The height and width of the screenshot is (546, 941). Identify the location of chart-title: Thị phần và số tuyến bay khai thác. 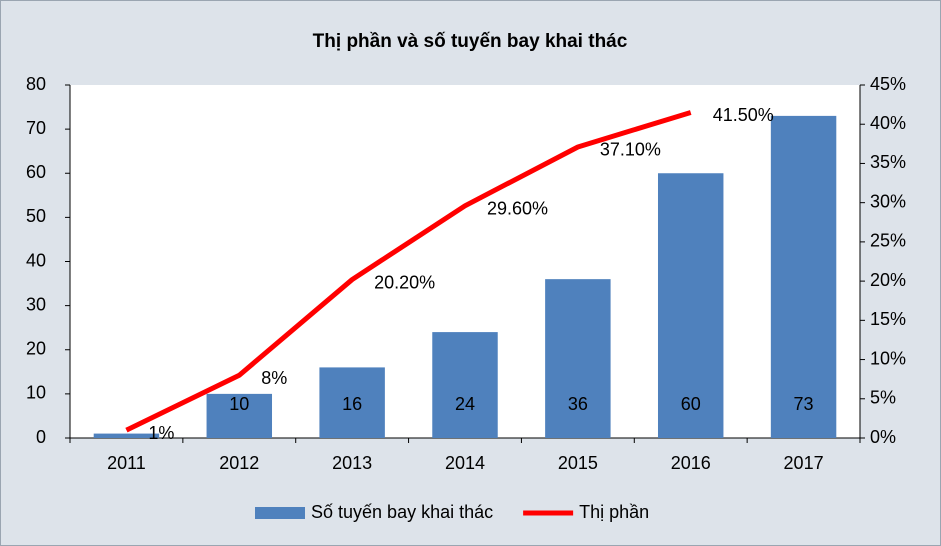
(470, 41).